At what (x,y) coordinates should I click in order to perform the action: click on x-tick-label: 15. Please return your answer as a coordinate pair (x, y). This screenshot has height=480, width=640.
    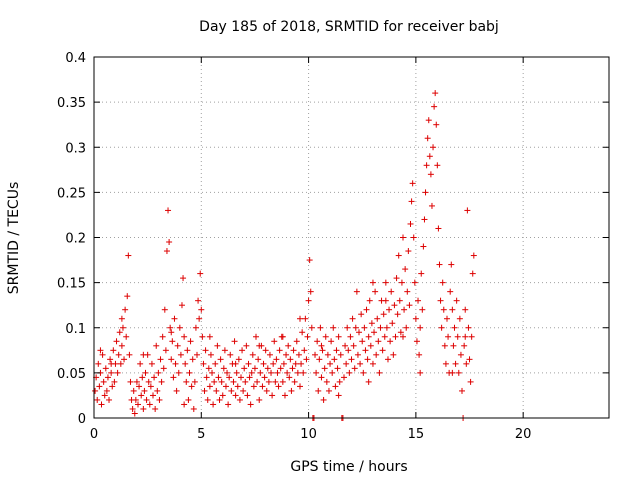
    Looking at the image, I should click on (416, 434).